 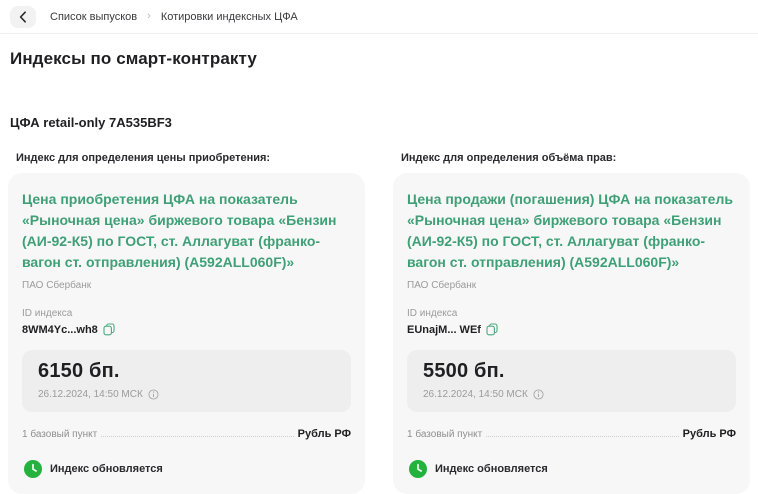 I want to click on back-button, so click(x=23, y=16).